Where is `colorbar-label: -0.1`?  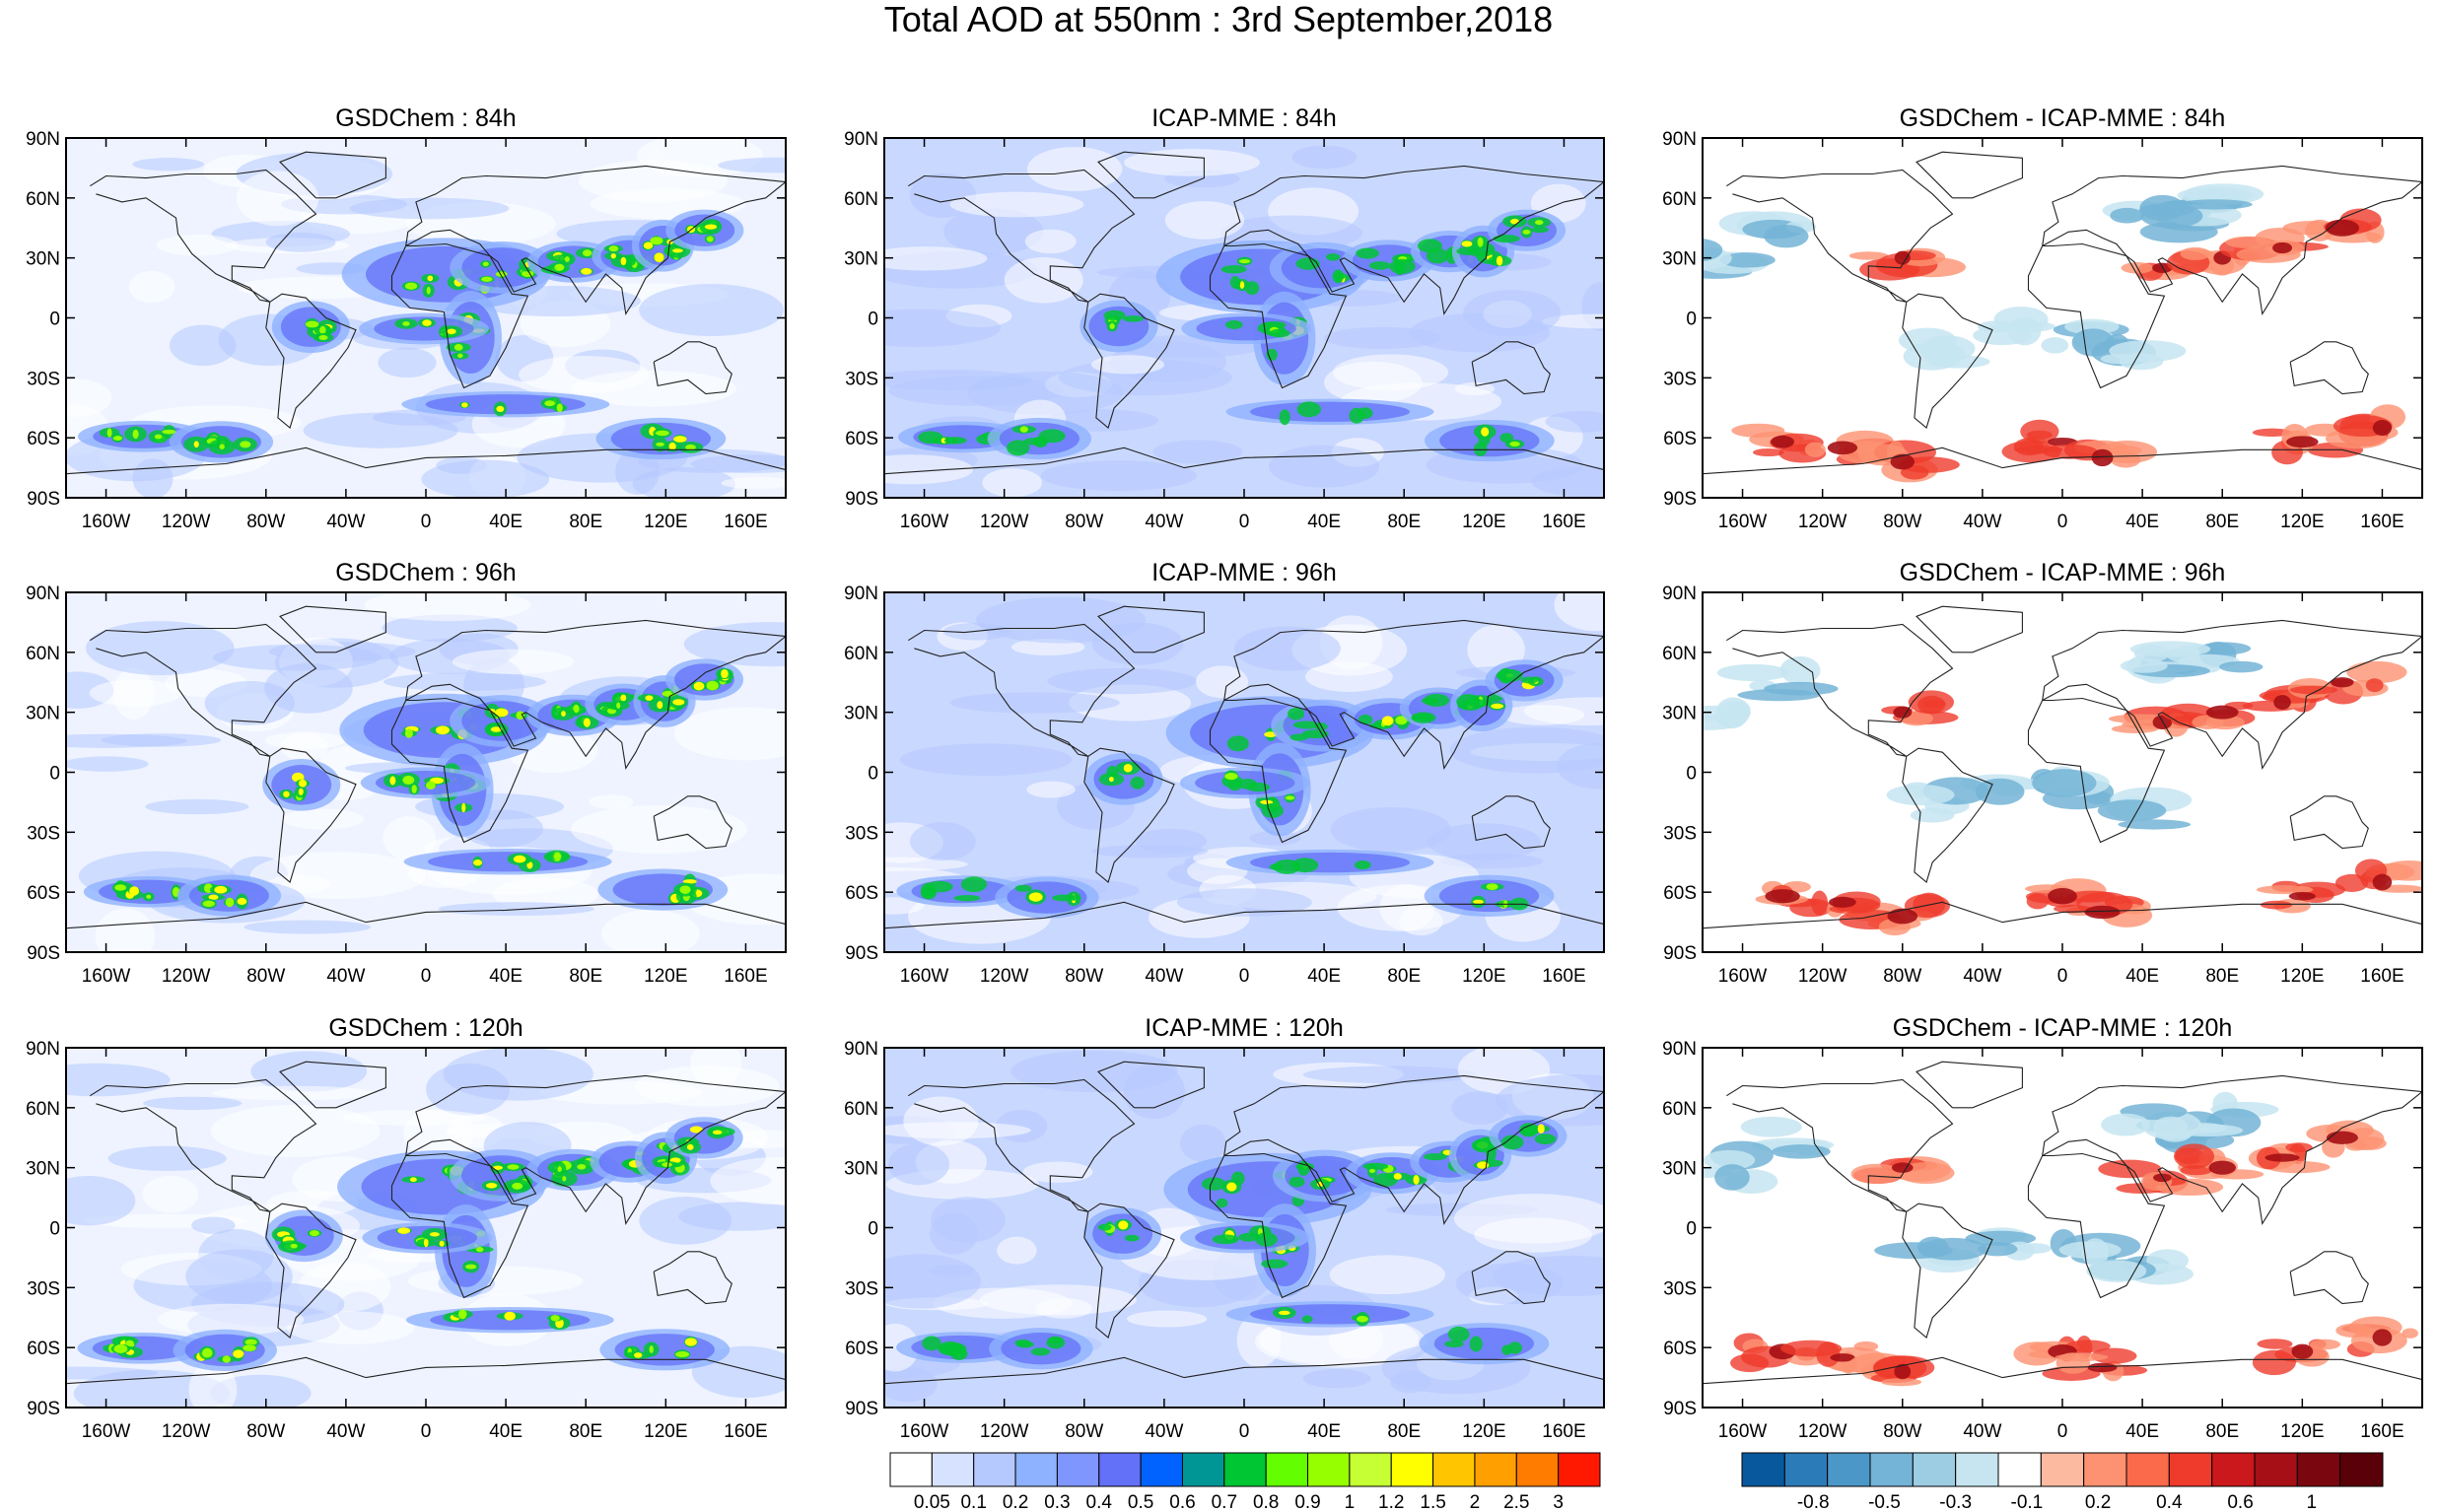
colorbar-label: -0.1 is located at coordinates (2027, 1502).